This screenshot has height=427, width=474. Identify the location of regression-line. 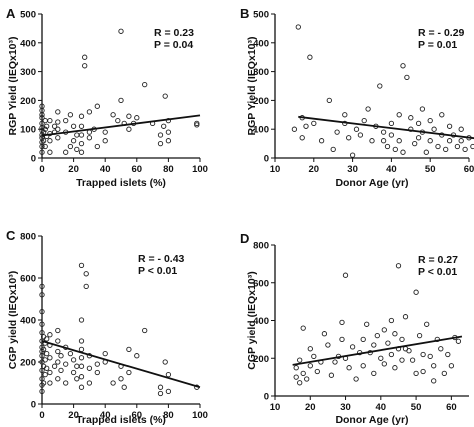
(121, 364).